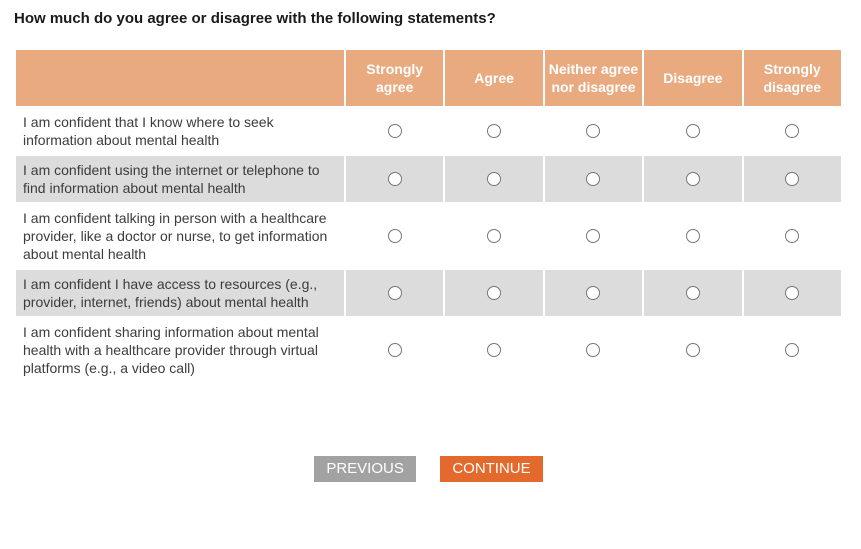 The image size is (861, 549). Describe the element at coordinates (491, 469) in the screenshot. I see `continue-button: CONTINUE` at that location.